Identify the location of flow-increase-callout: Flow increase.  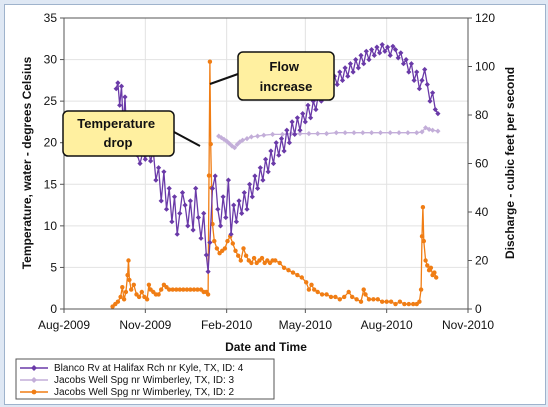
(272, 76).